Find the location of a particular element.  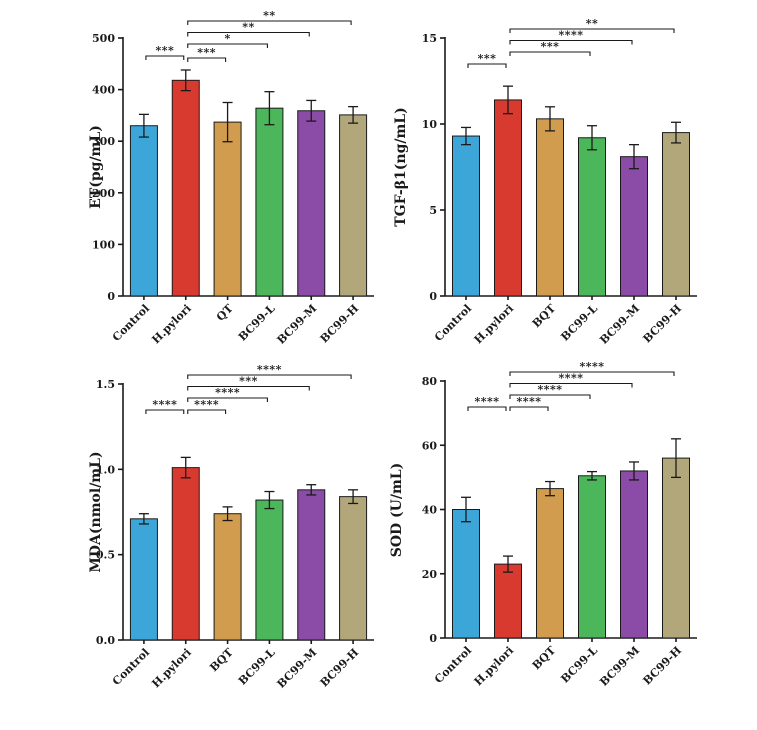

y-tick-label: 300 is located at coordinates (103, 141).